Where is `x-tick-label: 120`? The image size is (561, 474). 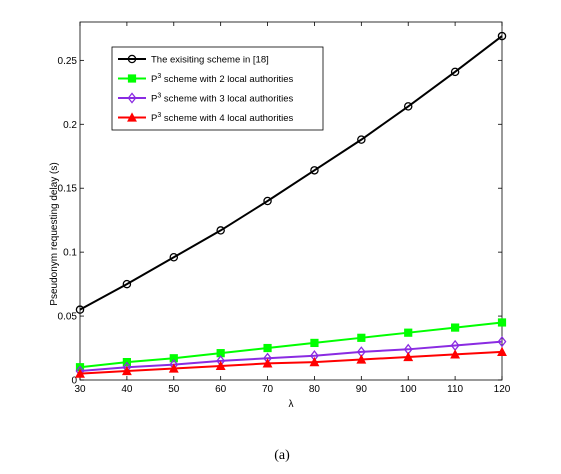 x-tick-label: 120 is located at coordinates (502, 389).